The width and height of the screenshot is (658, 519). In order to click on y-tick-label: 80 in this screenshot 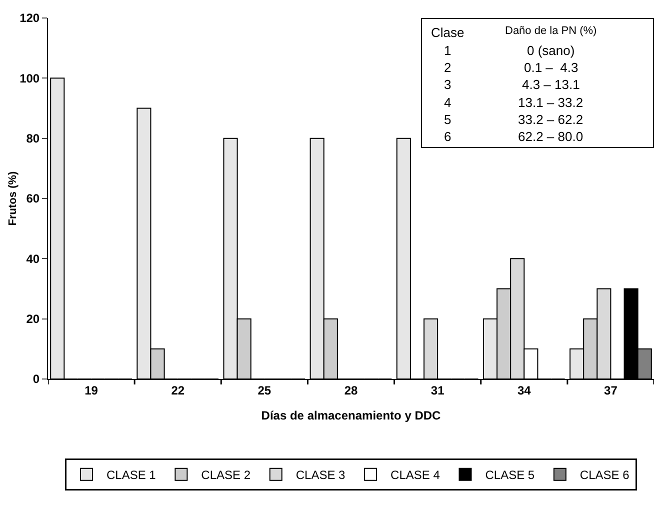, I will do `click(33, 139)`.